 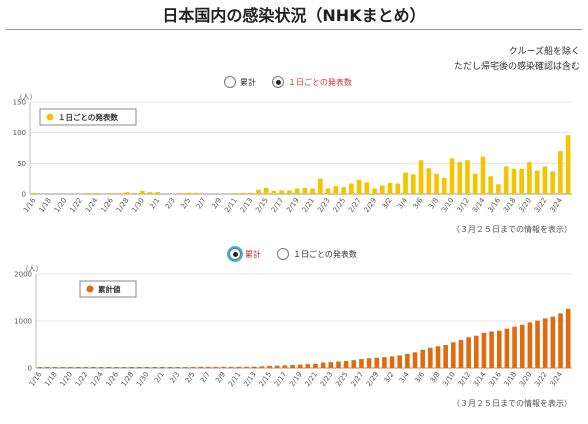 What do you see at coordinates (320, 82) in the screenshot?
I see `radio-daily-top-label: １日ごとの発表数` at bounding box center [320, 82].